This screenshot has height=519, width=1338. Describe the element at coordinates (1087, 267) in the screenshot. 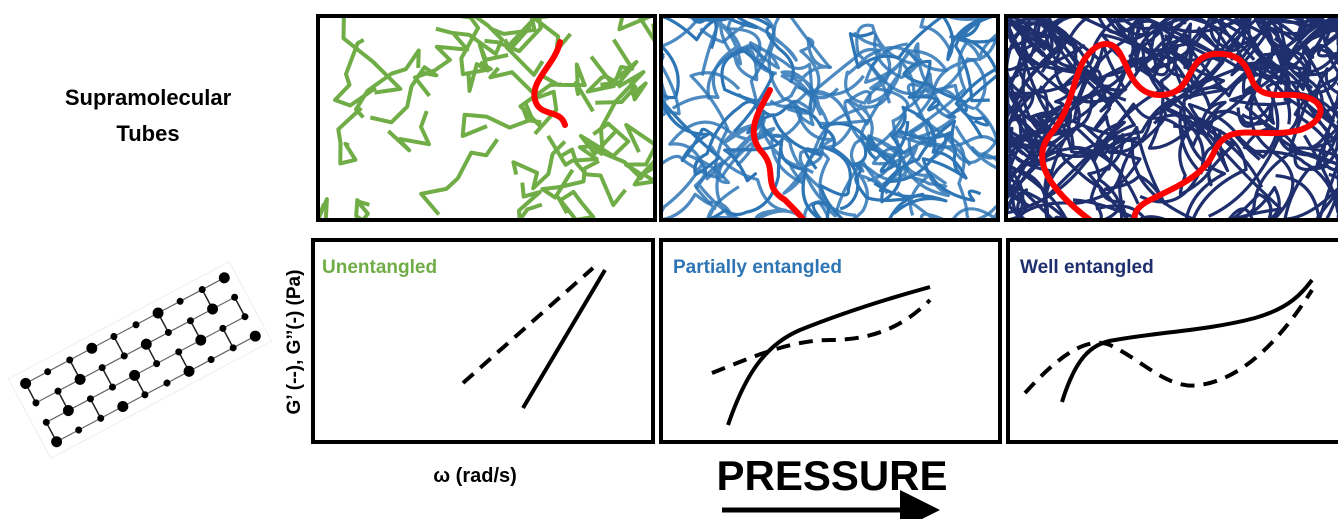

I see `panel-label: Well entangled` at that location.